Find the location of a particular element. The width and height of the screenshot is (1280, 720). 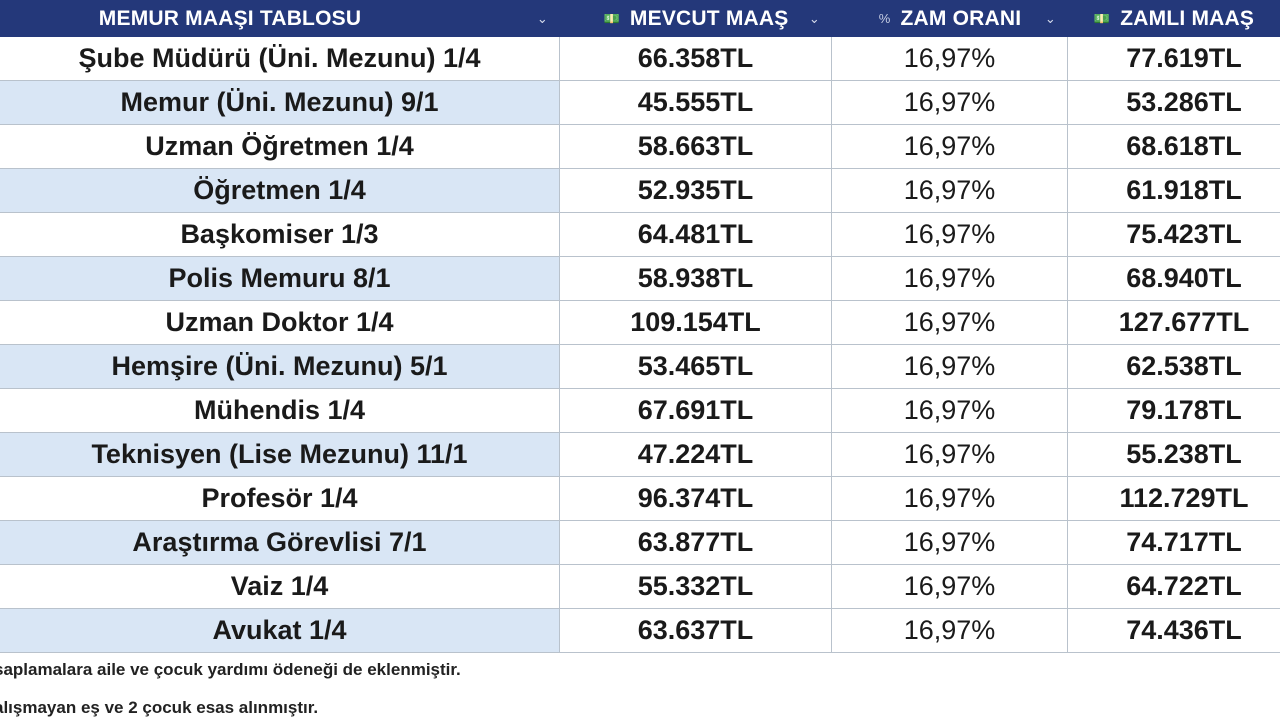

cell-new-salary: 55.238TL is located at coordinates (1184, 454).